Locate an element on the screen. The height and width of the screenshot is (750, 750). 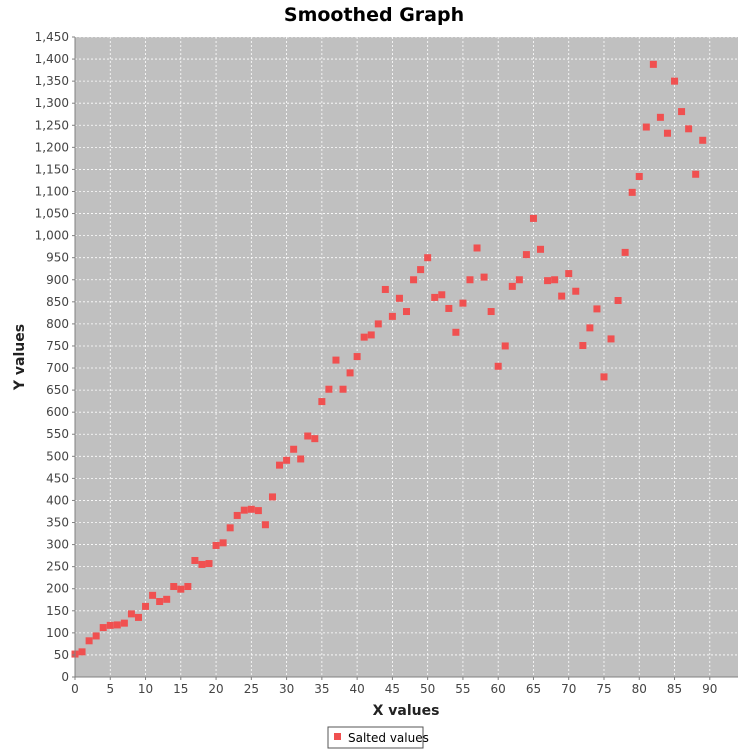
x-tick-label: 60 is located at coordinates (498, 689).